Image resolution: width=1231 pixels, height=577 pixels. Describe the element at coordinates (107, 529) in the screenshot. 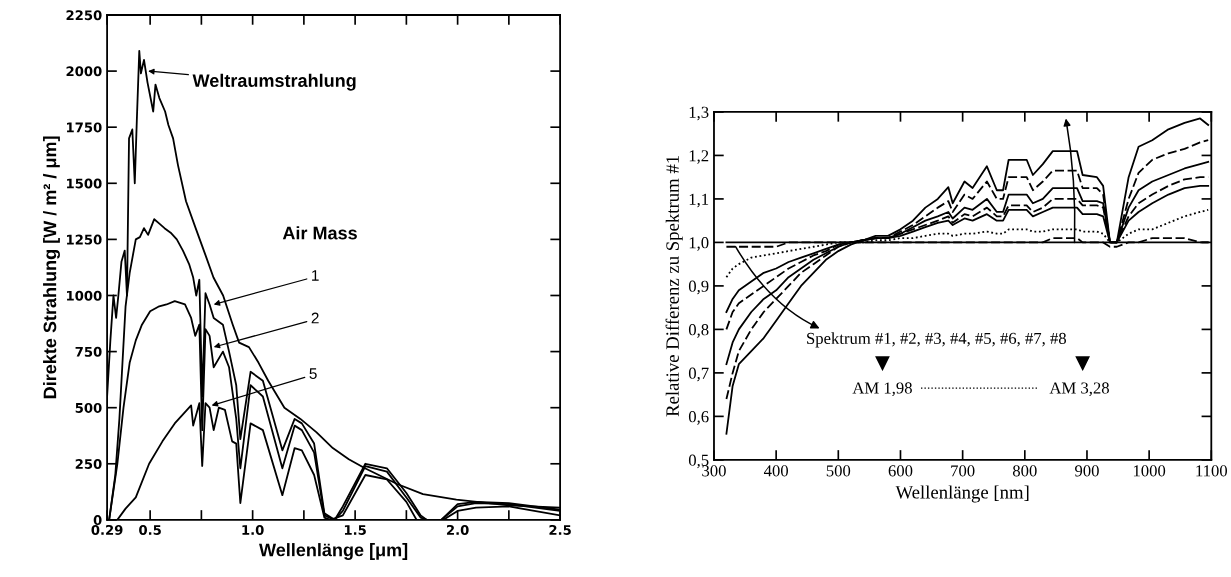

I see `x-tick-label: 0.29` at that location.